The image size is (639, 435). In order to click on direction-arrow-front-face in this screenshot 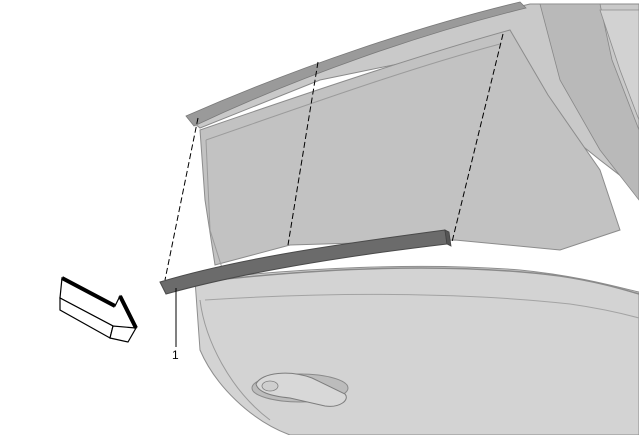, I will do `click(123, 334)`.